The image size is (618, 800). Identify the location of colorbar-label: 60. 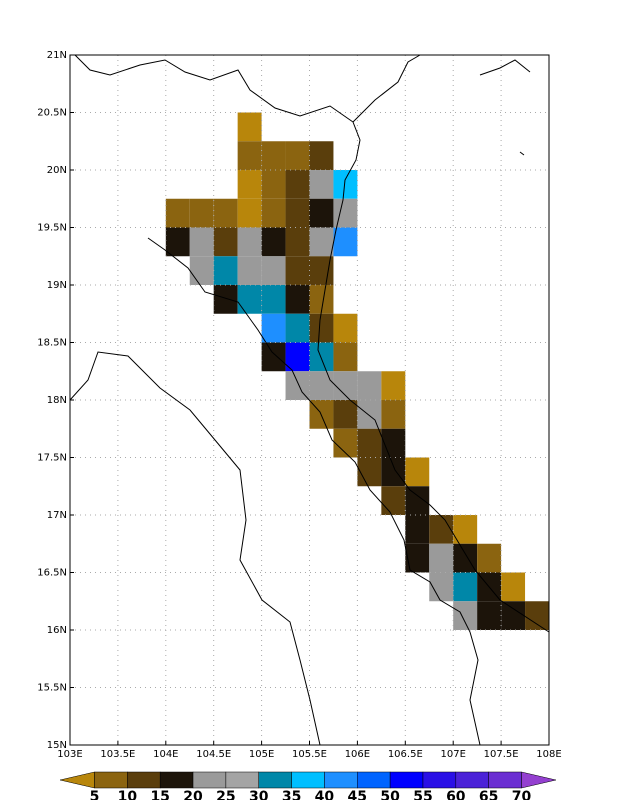
(456, 794).